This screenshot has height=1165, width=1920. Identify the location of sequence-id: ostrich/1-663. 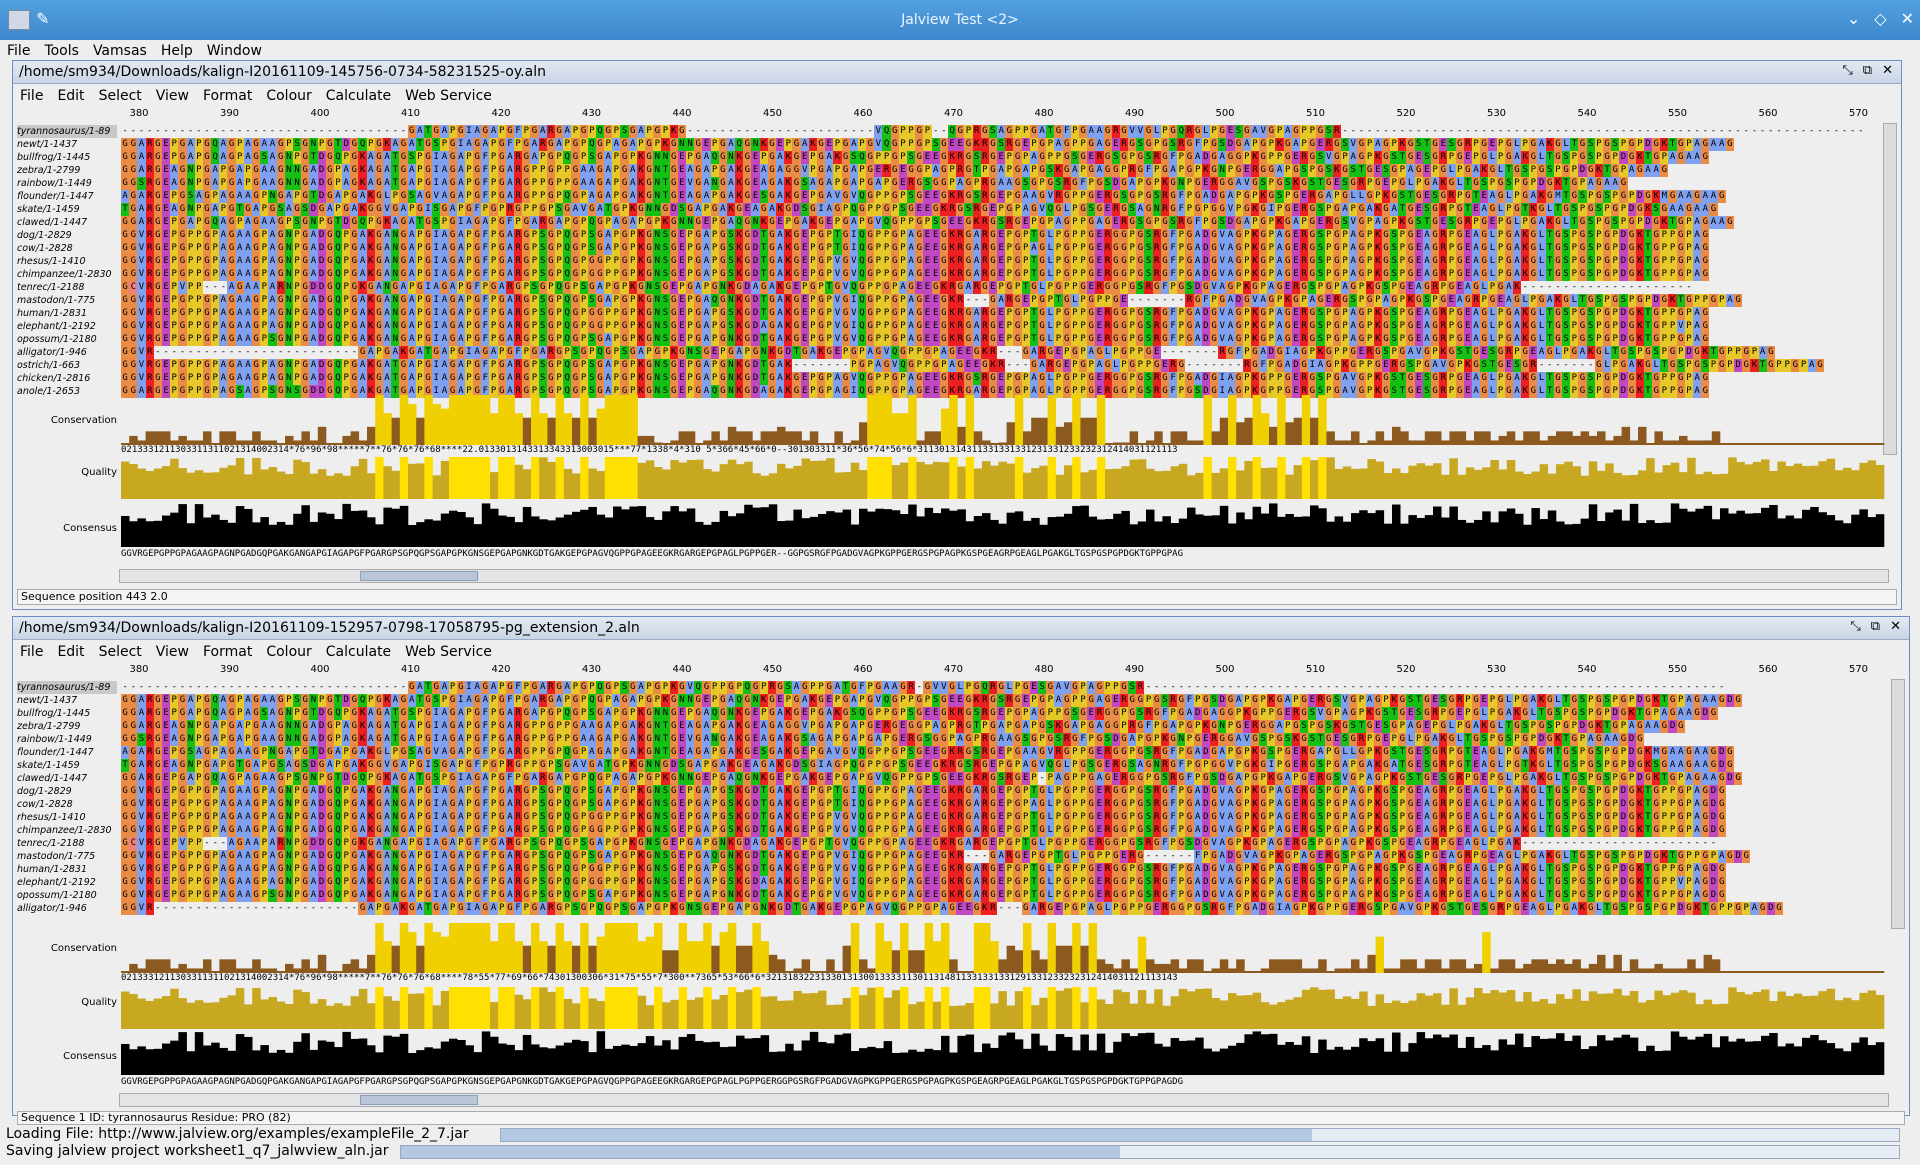
(49, 365).